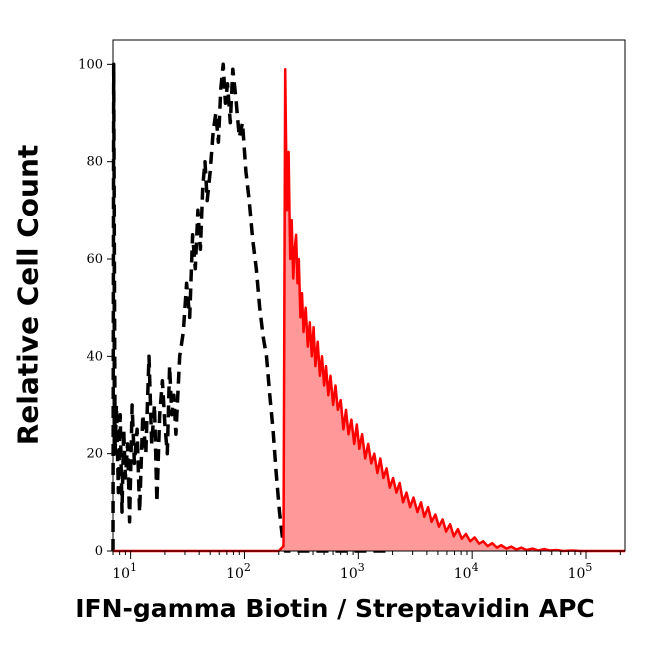 The image size is (670, 645). I want to click on x-tick-label: 10⁵, so click(580, 571).